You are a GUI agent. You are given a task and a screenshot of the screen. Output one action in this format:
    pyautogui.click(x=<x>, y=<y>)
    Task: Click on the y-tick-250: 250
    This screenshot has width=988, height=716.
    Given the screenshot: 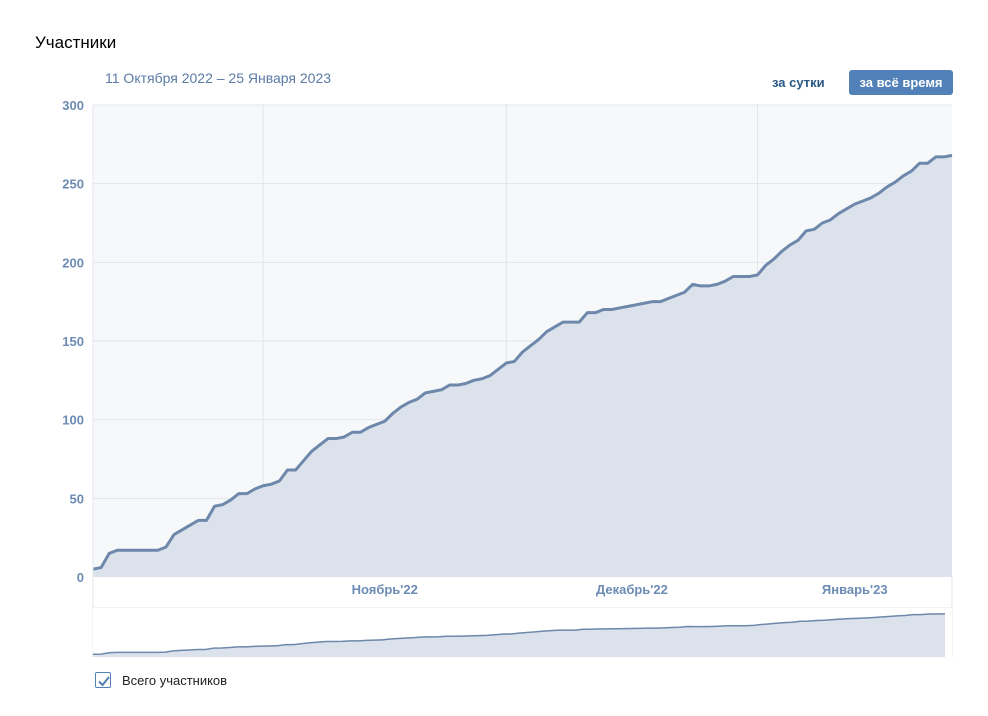 What is the action you would take?
    pyautogui.click(x=73, y=184)
    